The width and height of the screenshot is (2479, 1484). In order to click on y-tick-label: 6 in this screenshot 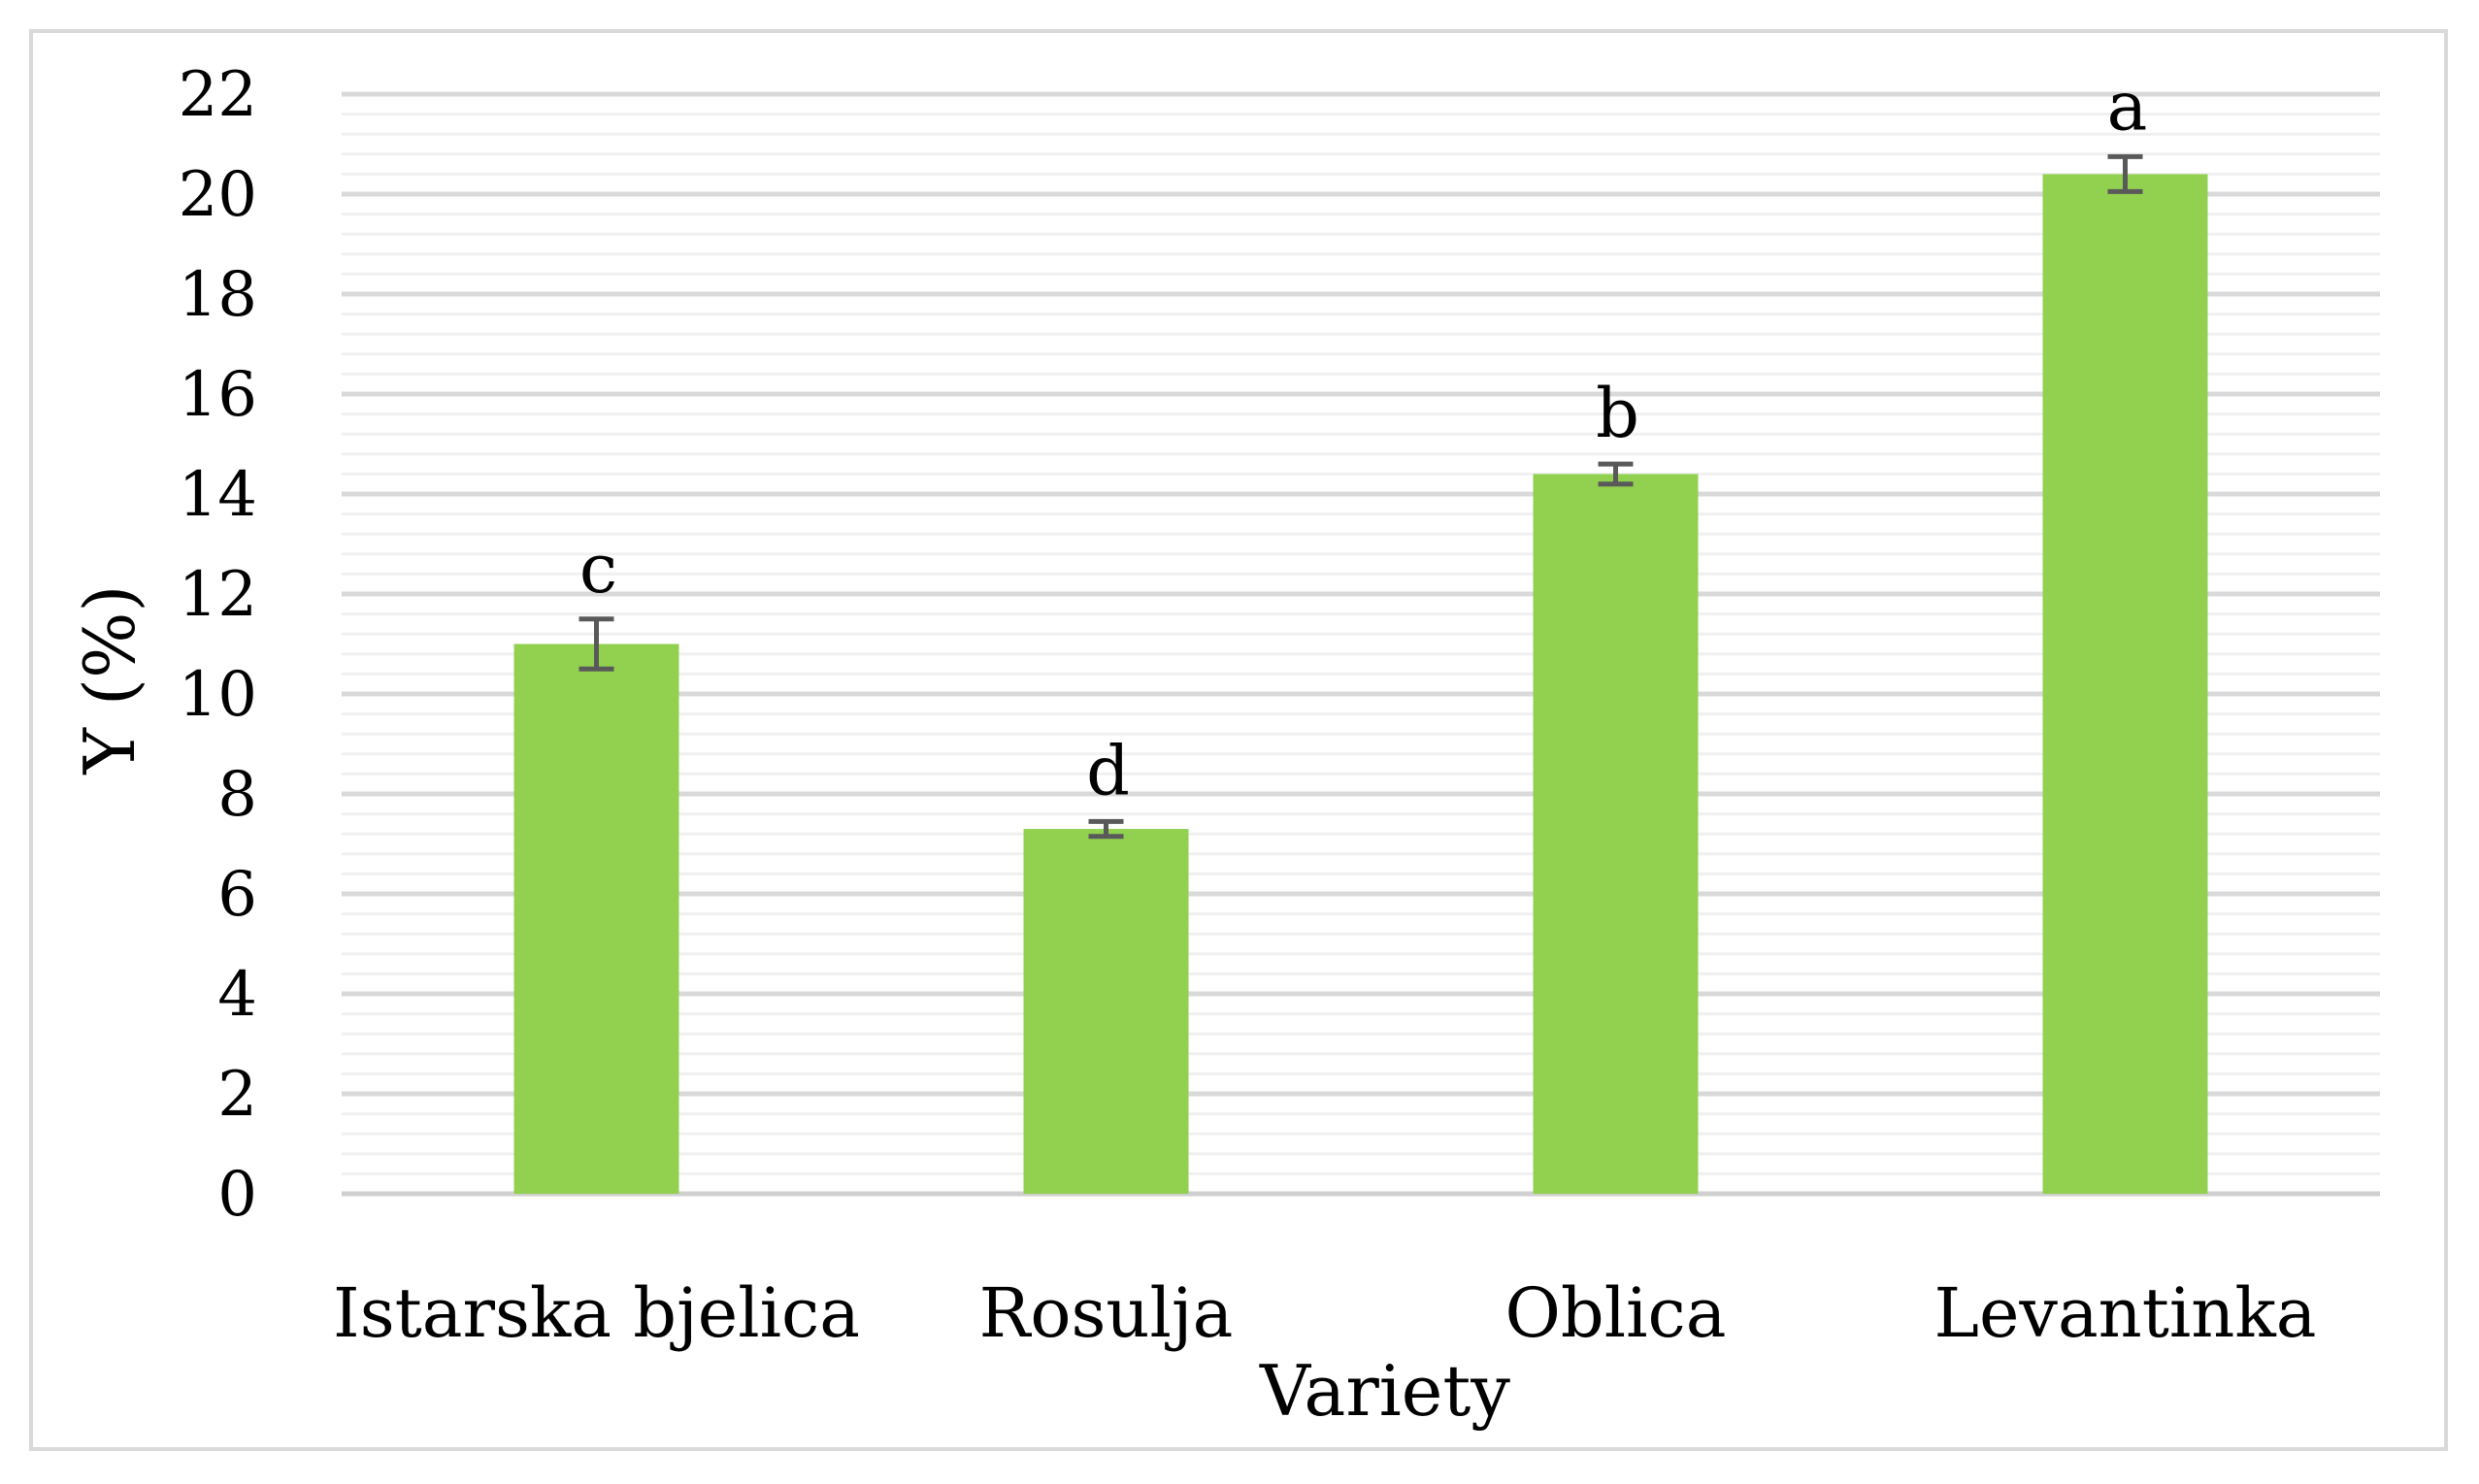, I will do `click(237, 895)`.